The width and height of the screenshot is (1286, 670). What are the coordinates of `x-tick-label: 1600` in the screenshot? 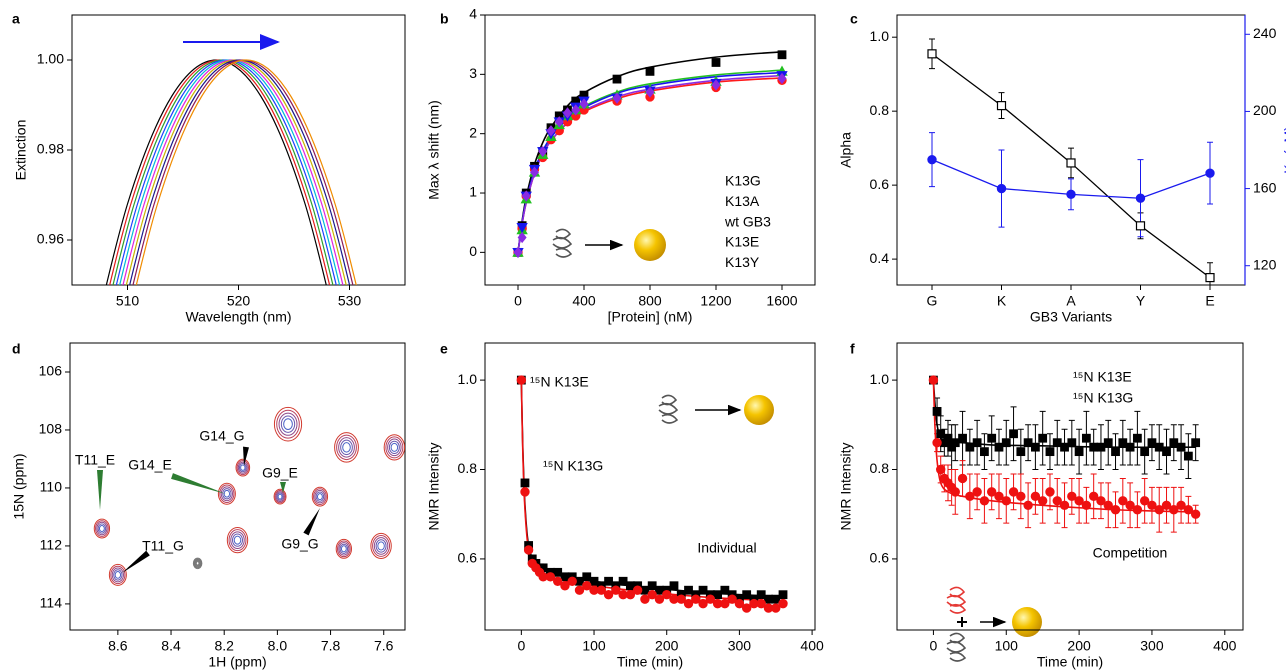 It's located at (781, 301).